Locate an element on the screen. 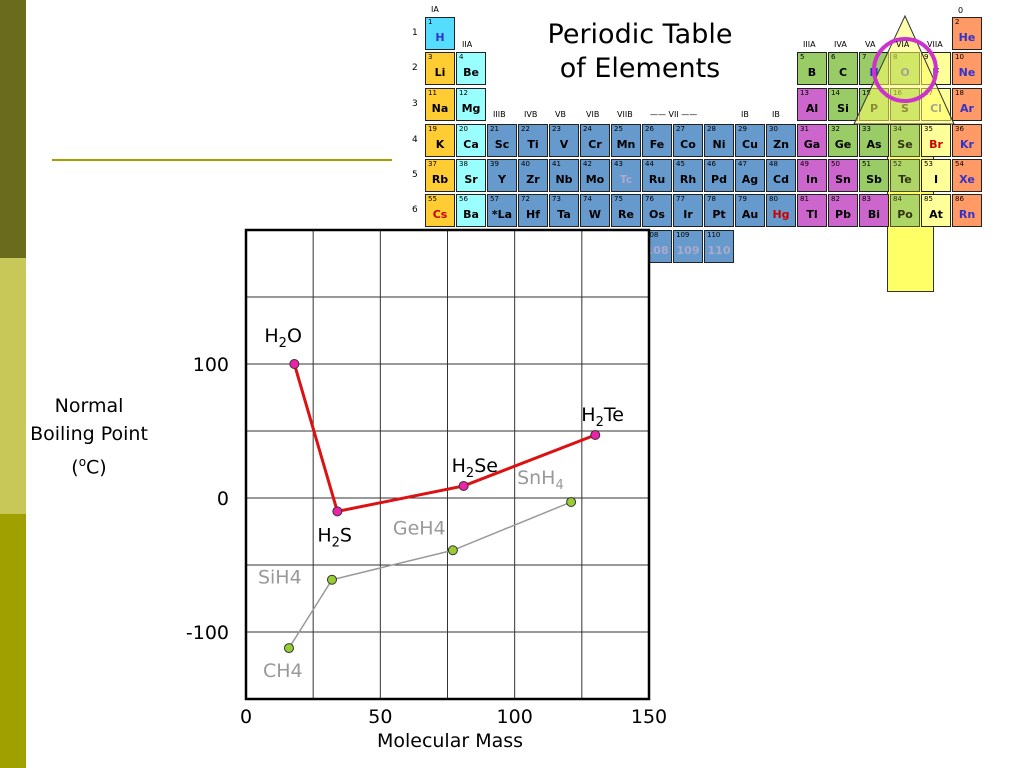  element-zn: 30 Zn is located at coordinates (781, 140).